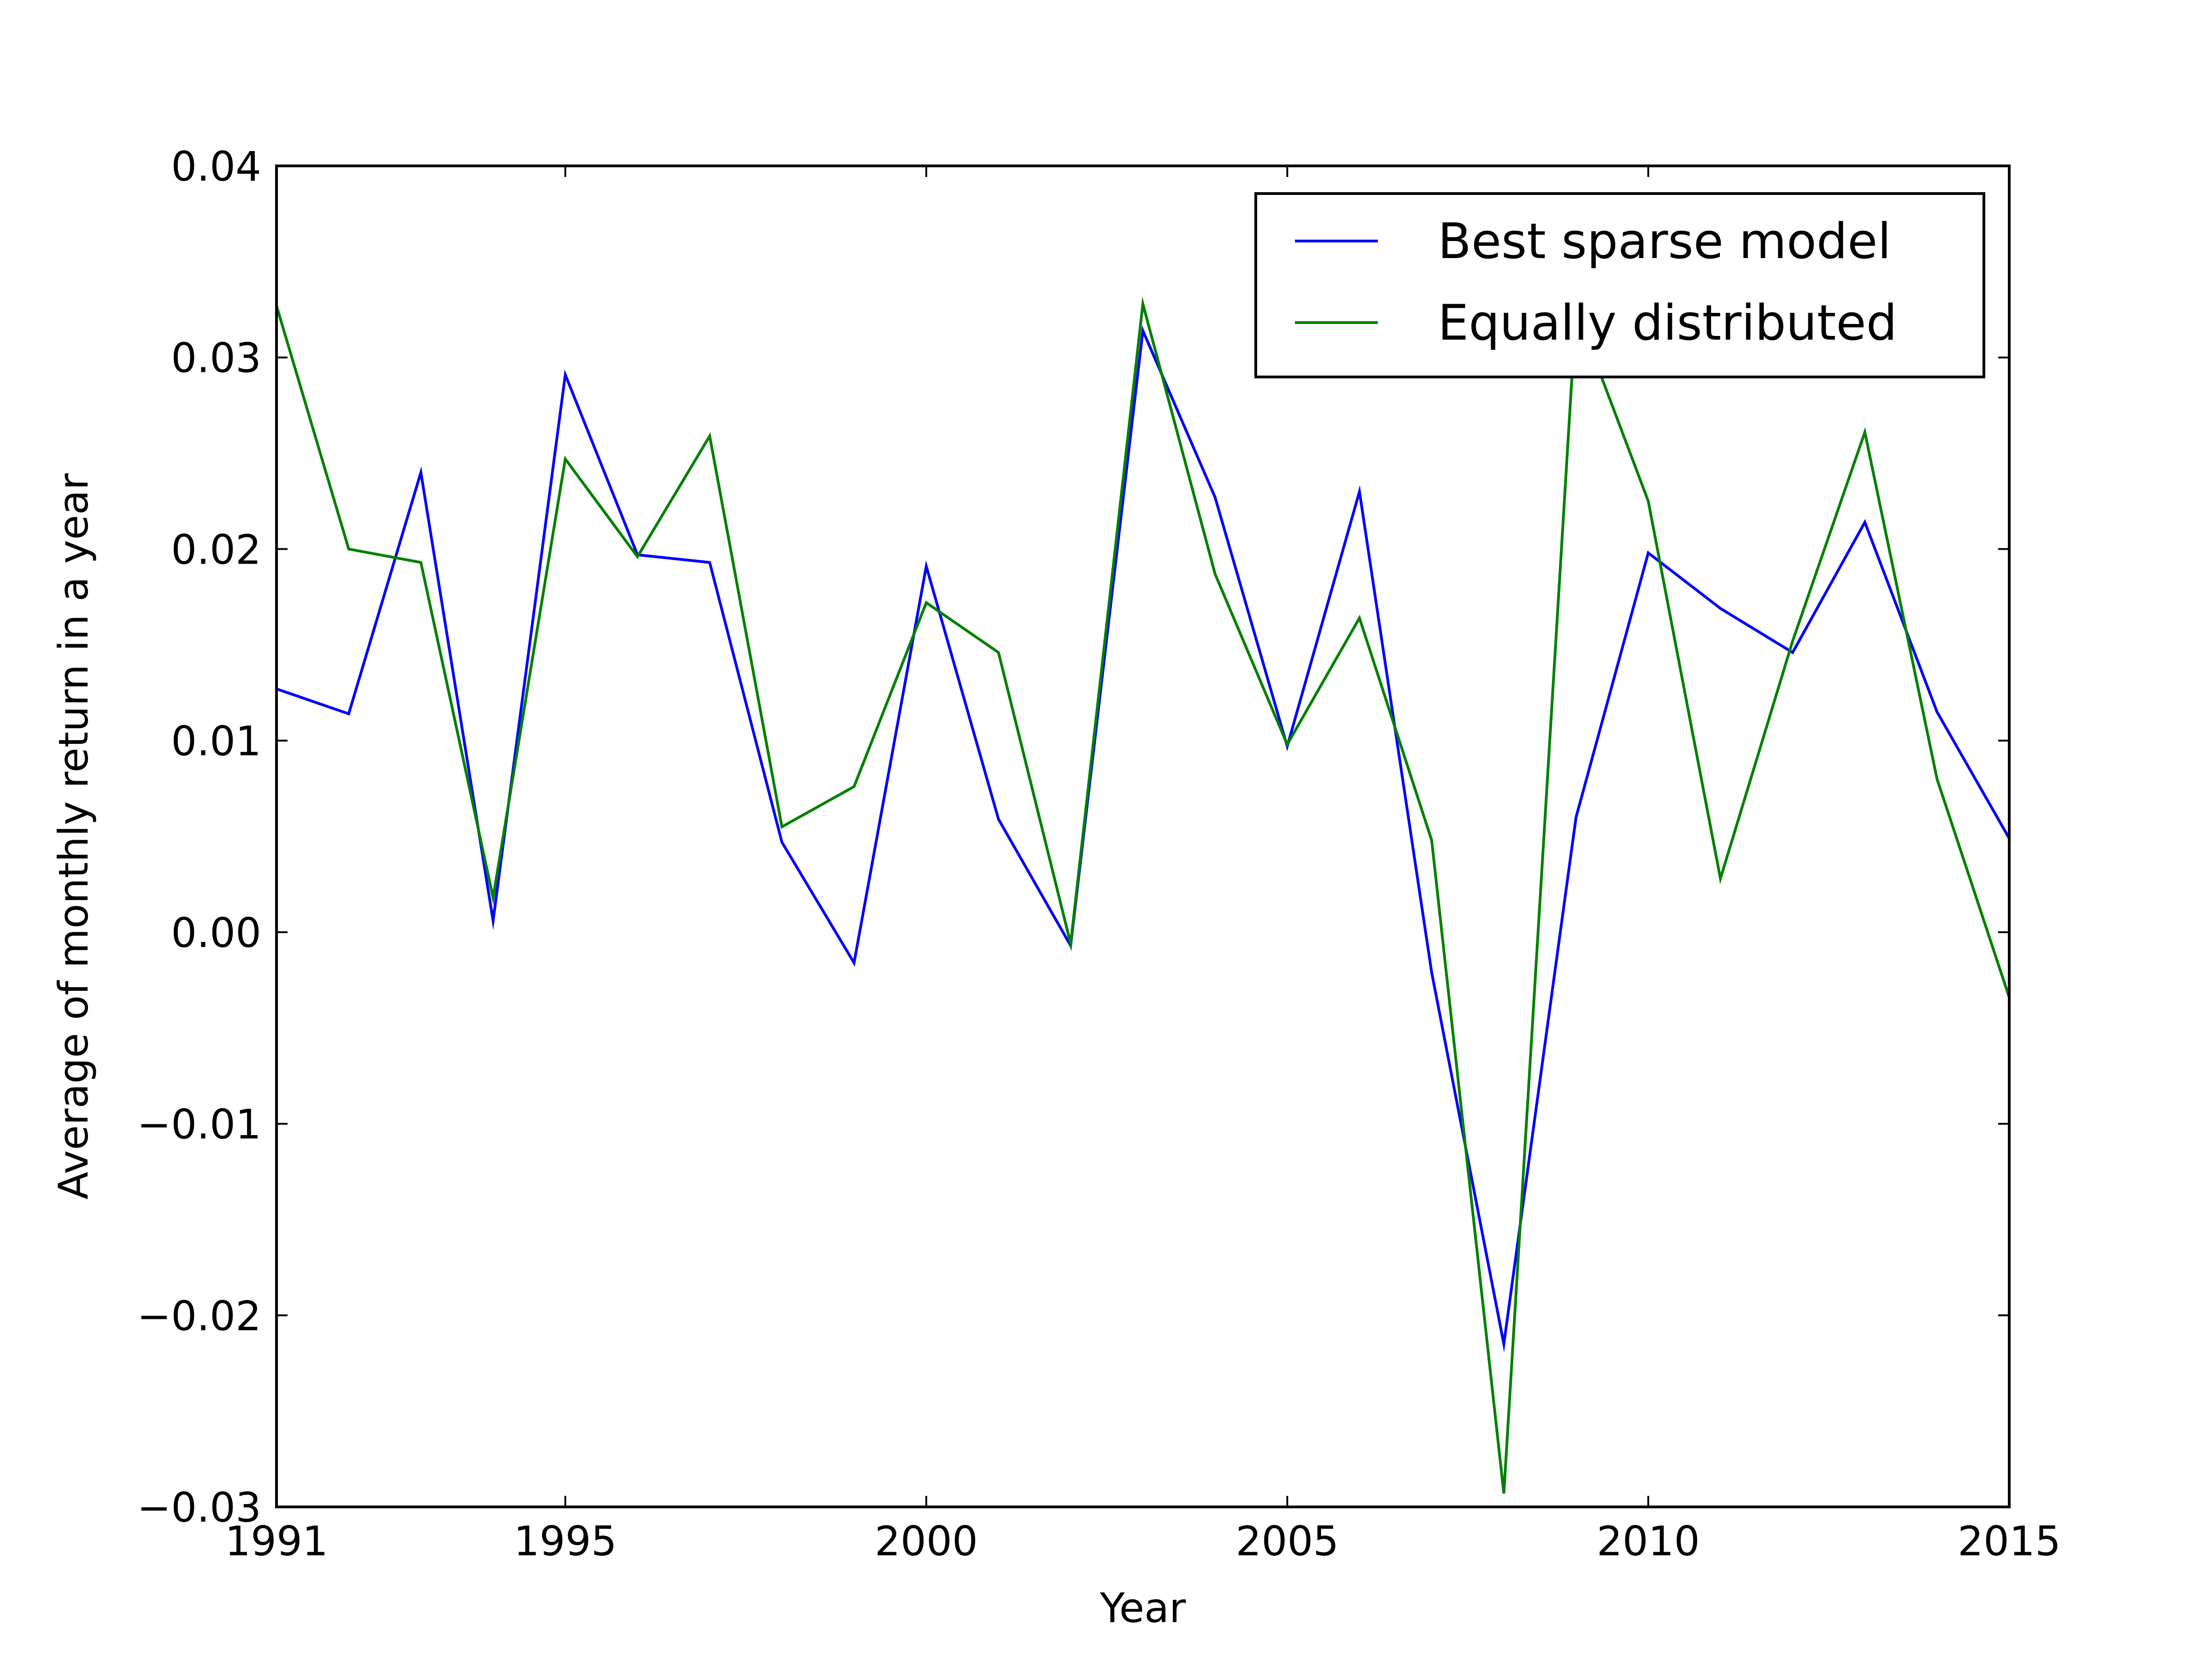 The height and width of the screenshot is (1659, 2212). Describe the element at coordinates (1287, 1541) in the screenshot. I see `x-tick-label: 2005` at that location.